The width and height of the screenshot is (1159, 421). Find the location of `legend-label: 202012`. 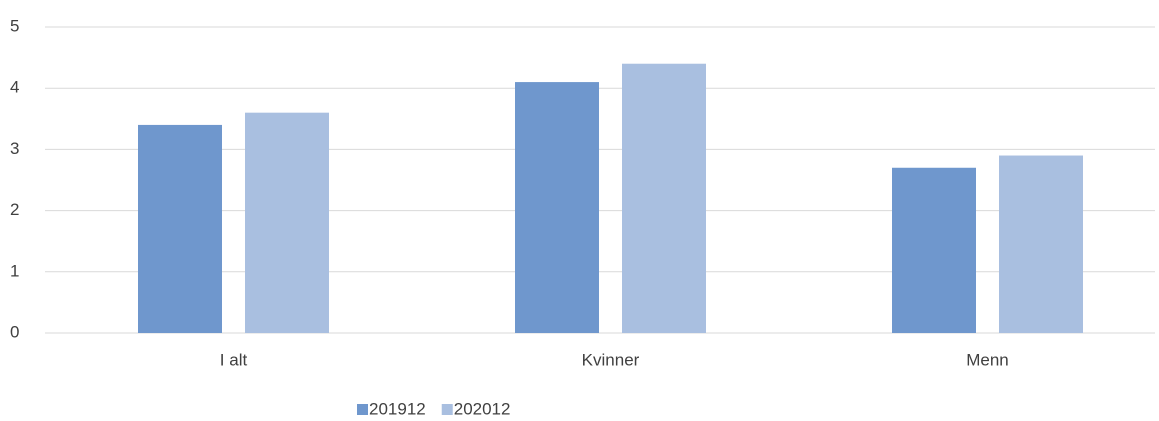

legend-label: 202012 is located at coordinates (482, 408).